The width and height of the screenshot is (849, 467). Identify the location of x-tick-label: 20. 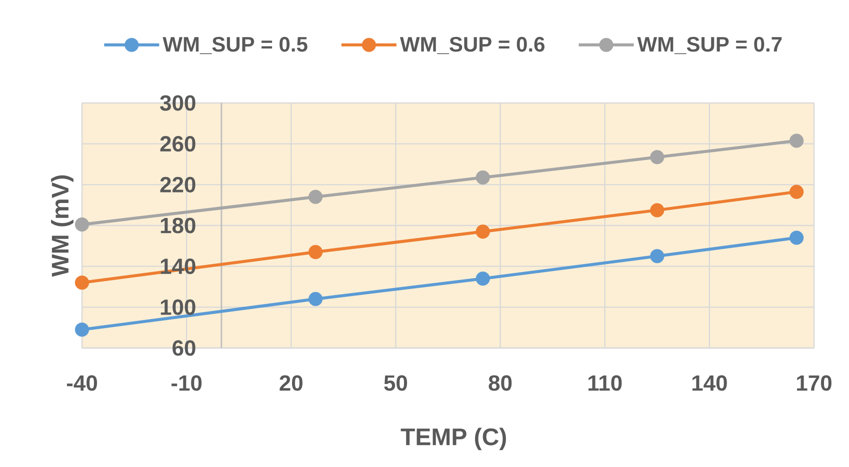
(291, 383).